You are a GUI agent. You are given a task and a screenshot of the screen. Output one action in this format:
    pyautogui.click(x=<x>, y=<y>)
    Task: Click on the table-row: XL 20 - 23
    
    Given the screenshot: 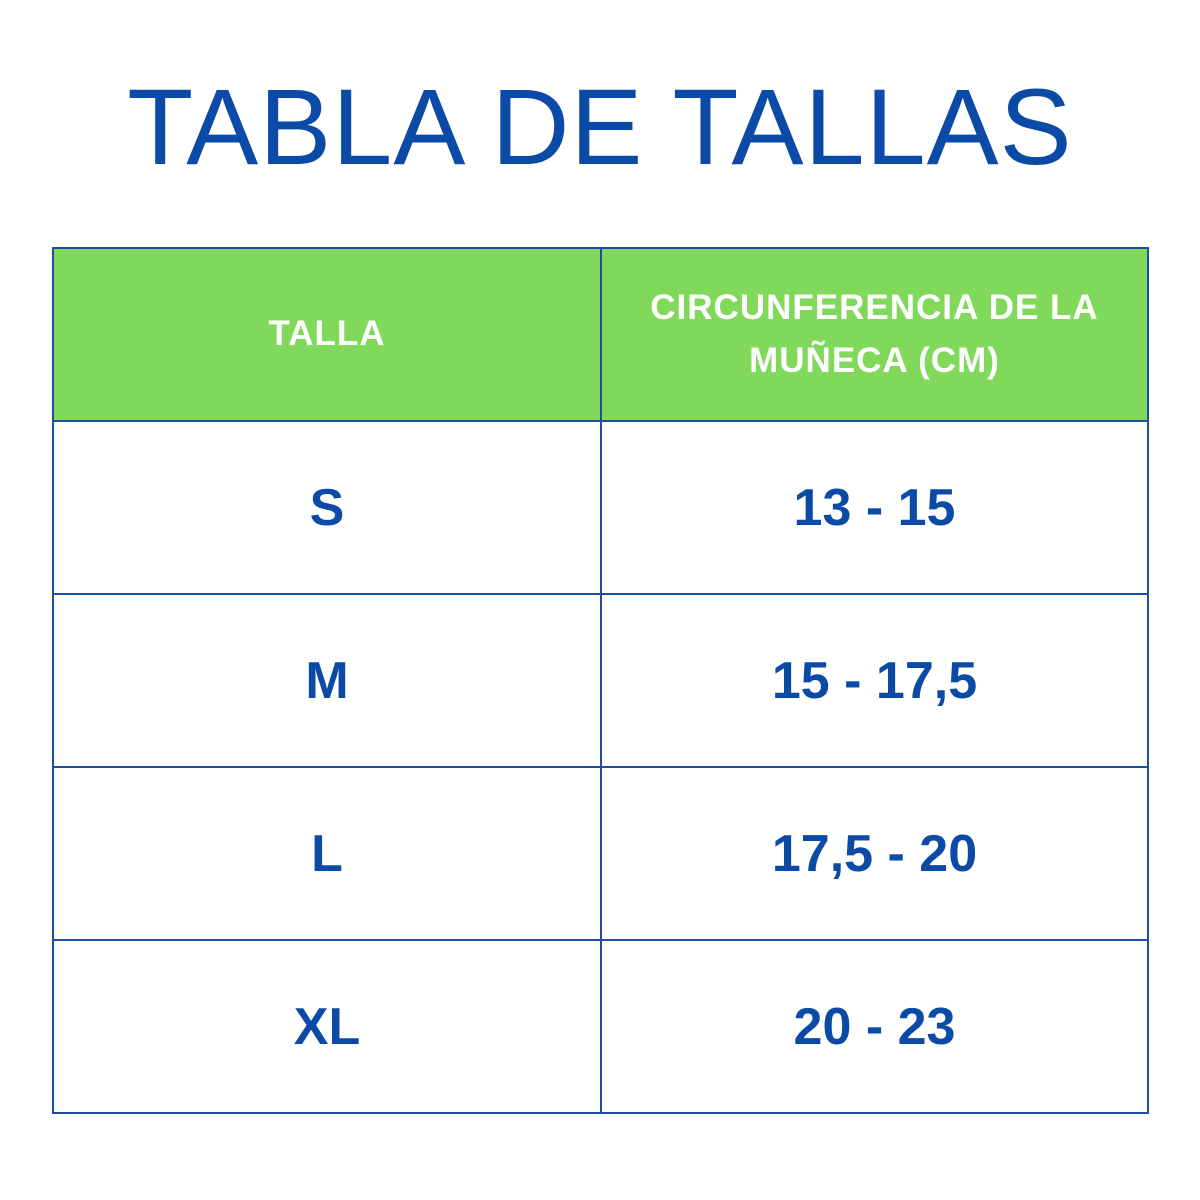 What is the action you would take?
    pyautogui.click(x=600, y=1026)
    